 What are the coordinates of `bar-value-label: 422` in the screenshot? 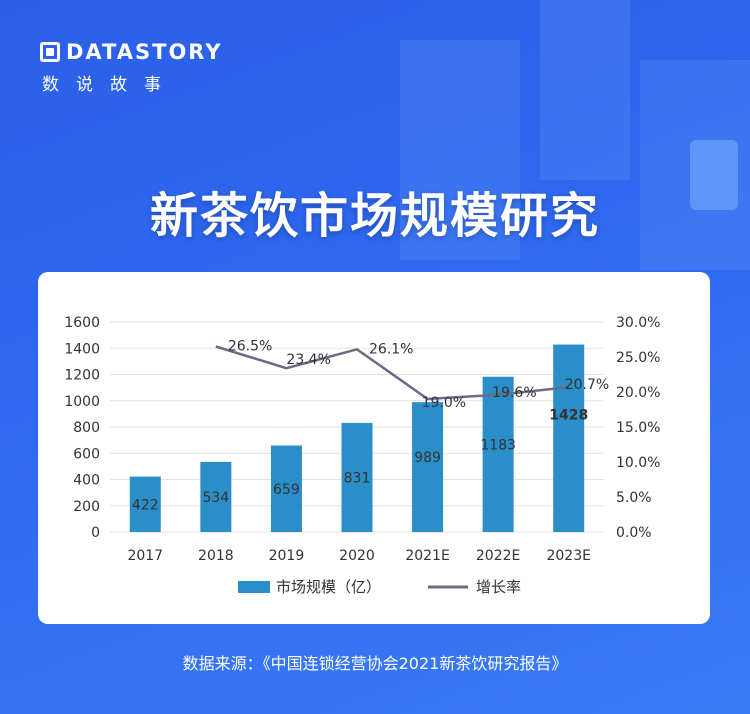 It's located at (145, 505).